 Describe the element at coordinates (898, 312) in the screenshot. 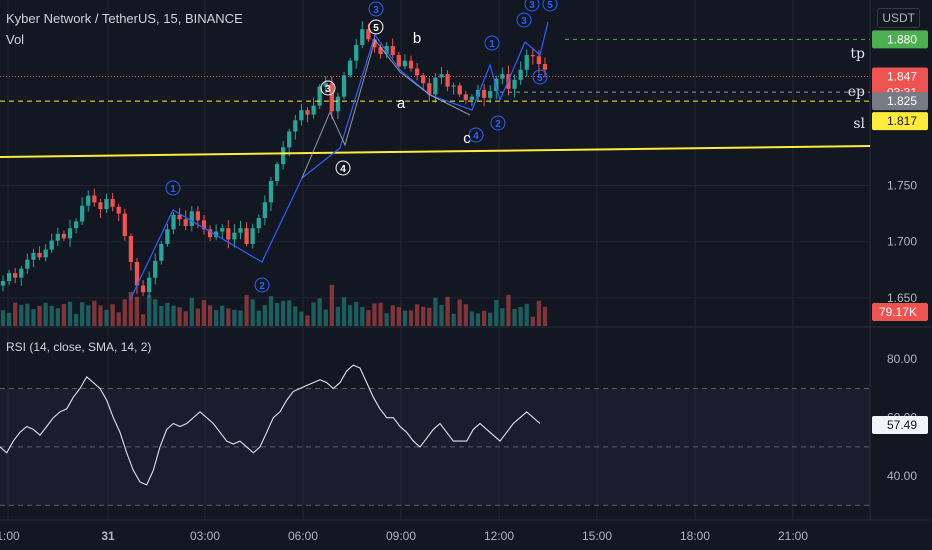

I see `volume-tag: 79.17K` at that location.